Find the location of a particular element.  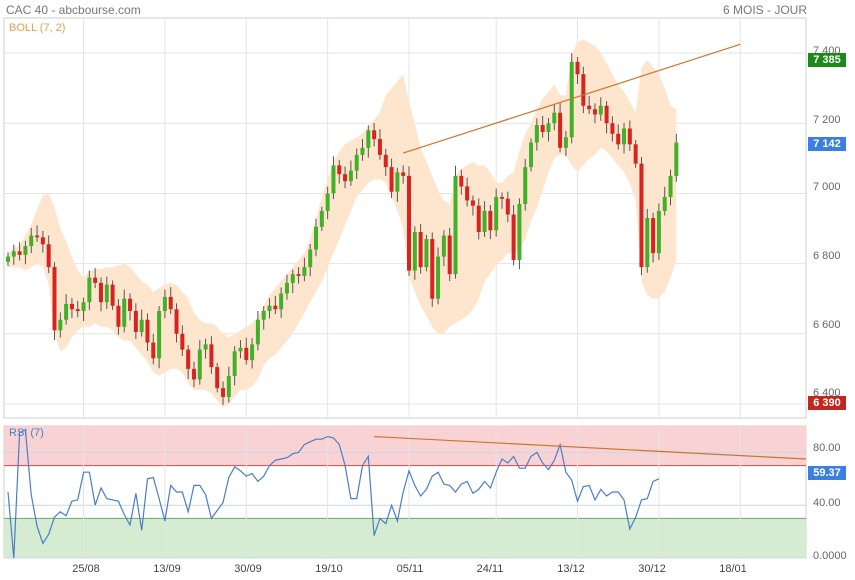

rsi-oversold-zone is located at coordinates (405, 538).